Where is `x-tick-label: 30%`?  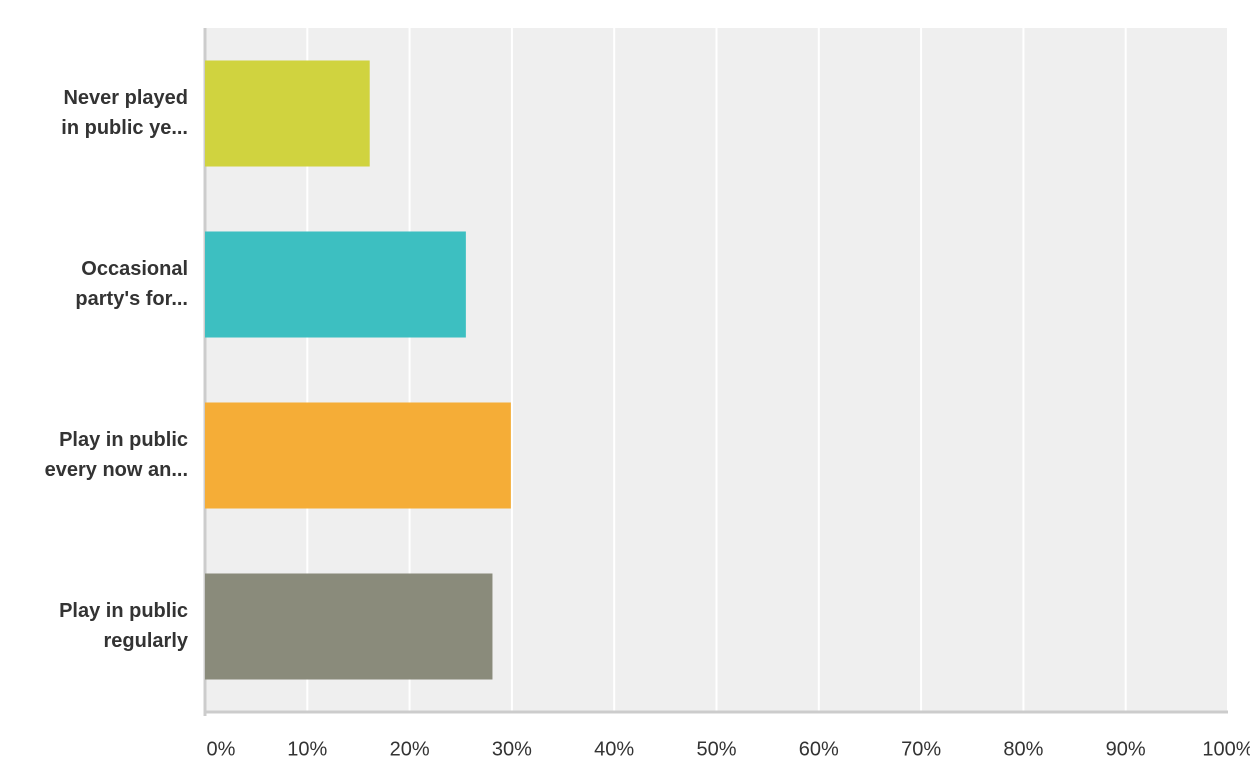 x-tick-label: 30% is located at coordinates (512, 749).